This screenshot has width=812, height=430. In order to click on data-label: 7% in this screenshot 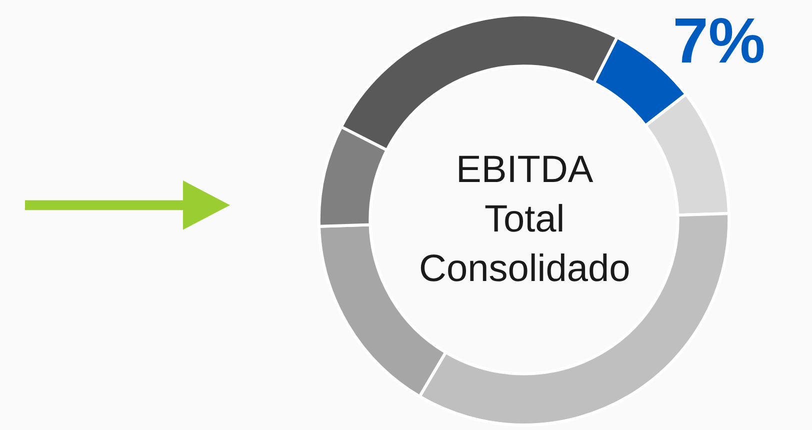, I will do `click(719, 40)`.